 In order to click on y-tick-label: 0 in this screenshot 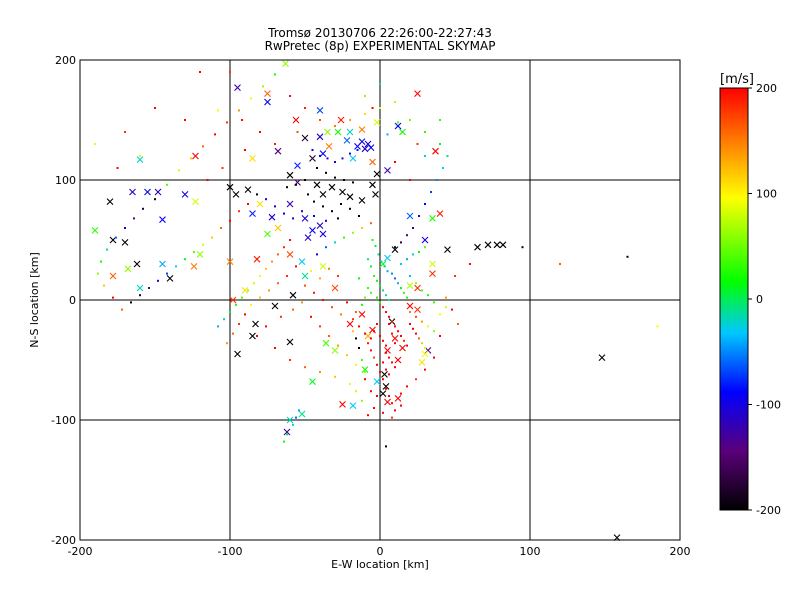, I will do `click(72, 300)`.